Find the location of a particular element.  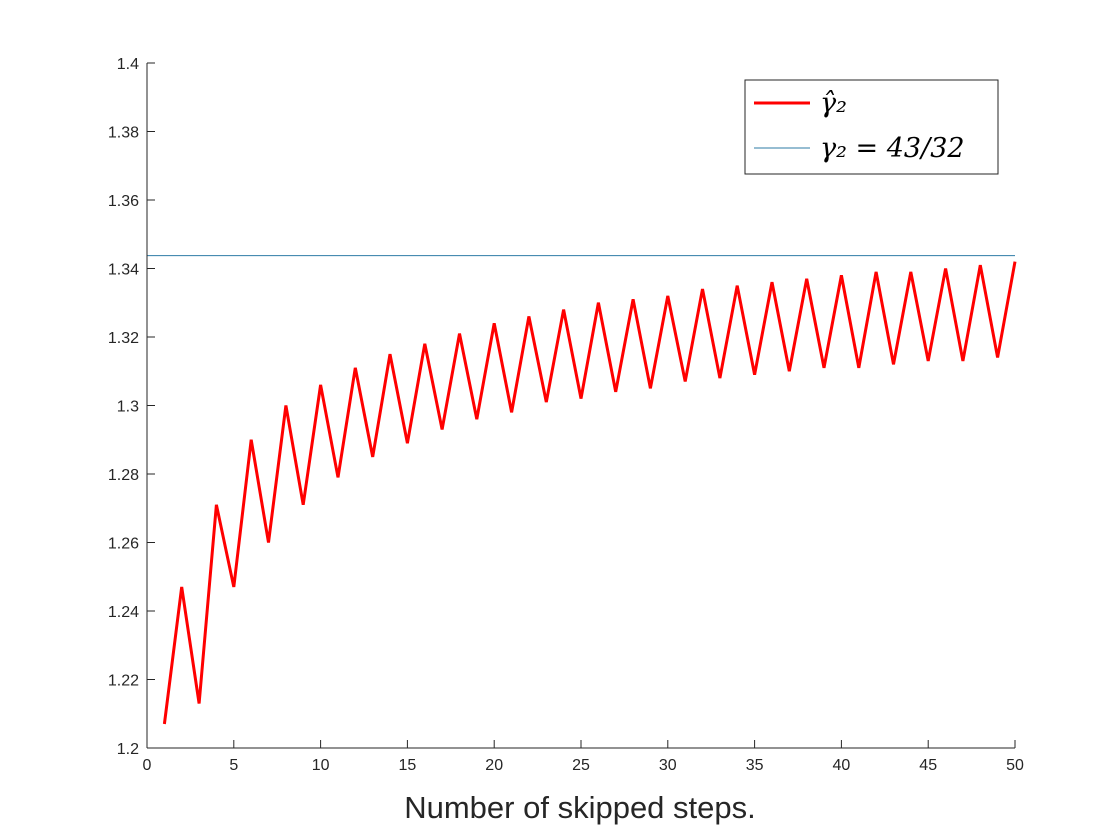

x-tick-label: 50 is located at coordinates (1015, 765).